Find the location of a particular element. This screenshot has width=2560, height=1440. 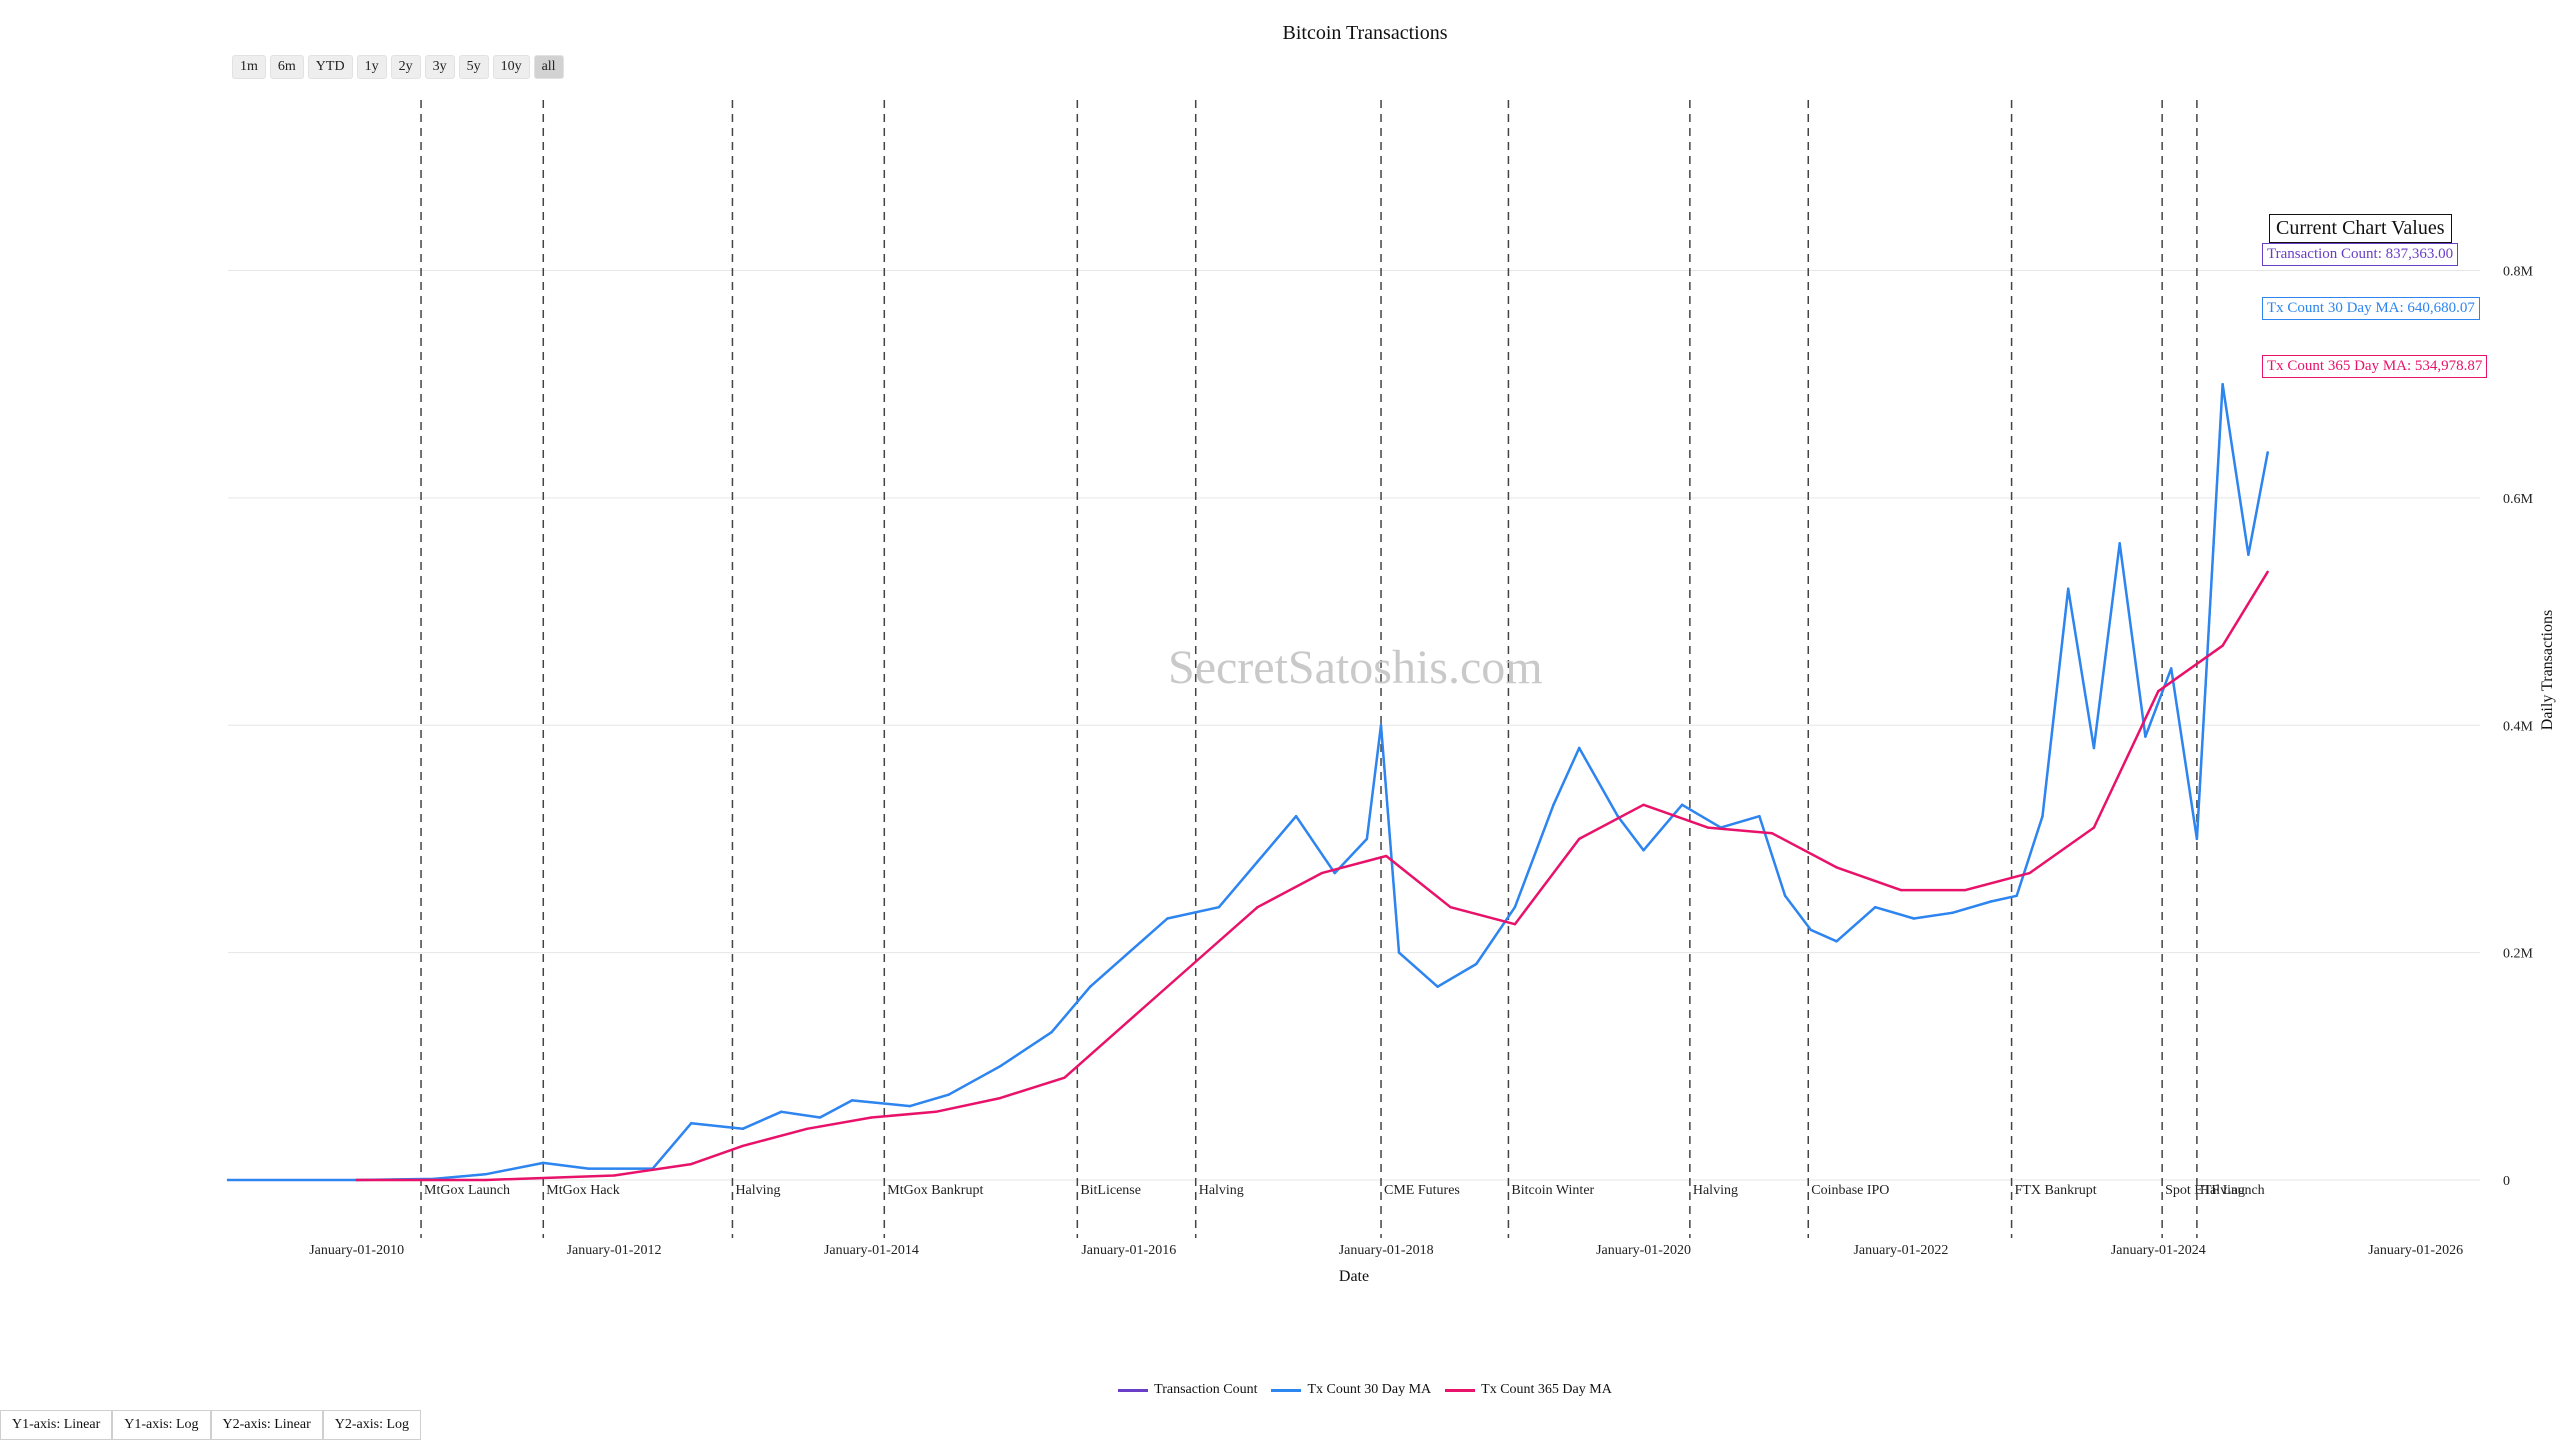

range-button-1m: 1m is located at coordinates (249, 67).